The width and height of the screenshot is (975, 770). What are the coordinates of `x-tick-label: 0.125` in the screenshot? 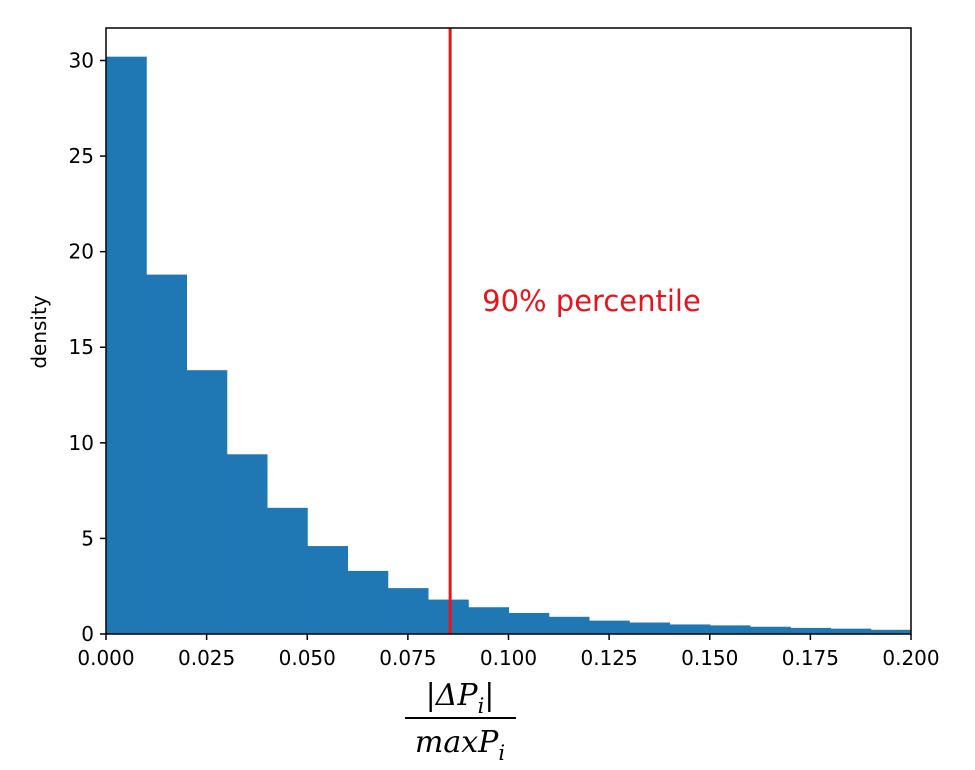 It's located at (608, 658).